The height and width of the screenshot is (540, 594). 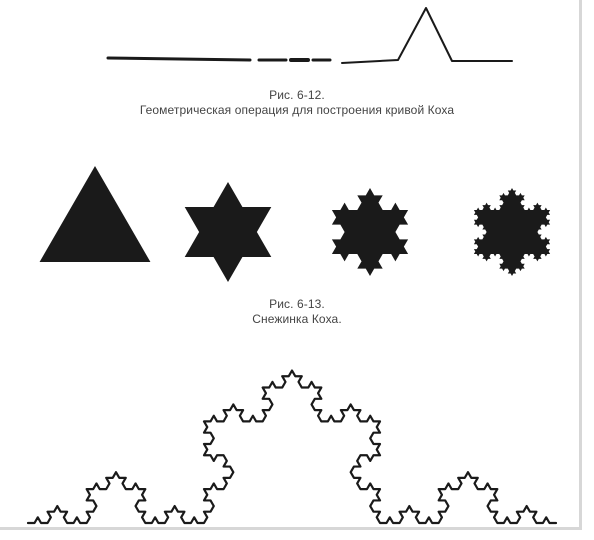 What do you see at coordinates (297, 95) in the screenshot?
I see `figure-12-number: Рис. 6-12.` at bounding box center [297, 95].